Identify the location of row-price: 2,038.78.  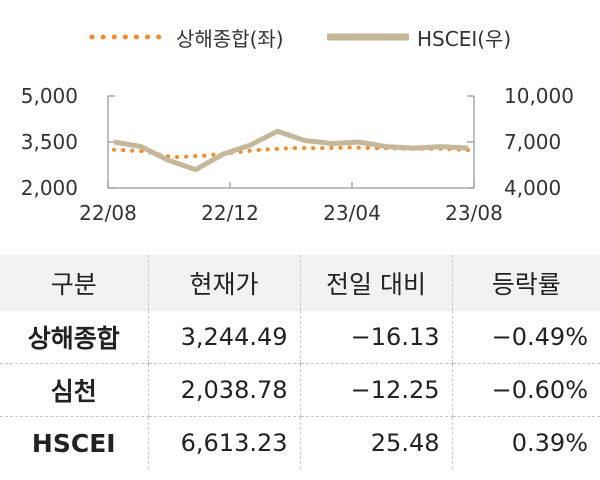
(223, 390).